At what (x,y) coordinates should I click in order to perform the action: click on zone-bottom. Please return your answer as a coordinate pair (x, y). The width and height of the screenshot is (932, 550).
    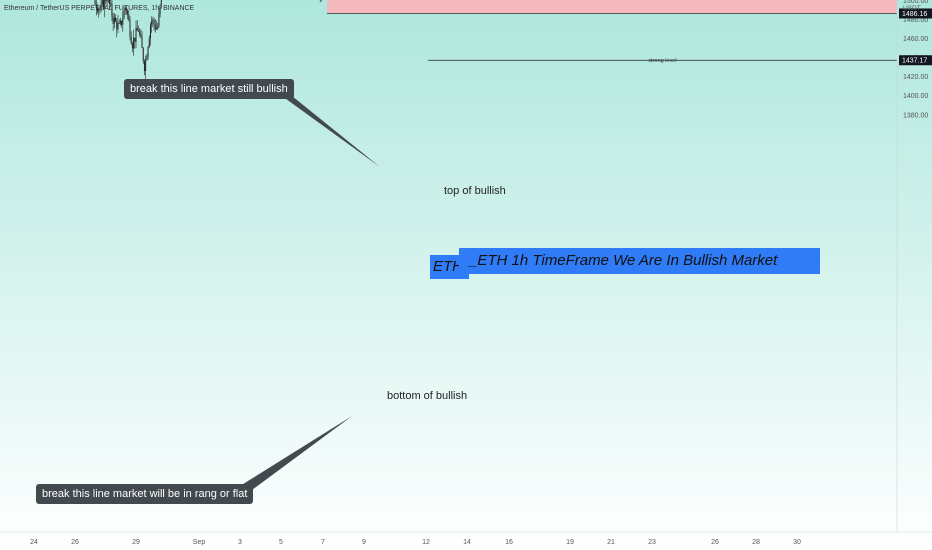
    Looking at the image, I should click on (612, 7).